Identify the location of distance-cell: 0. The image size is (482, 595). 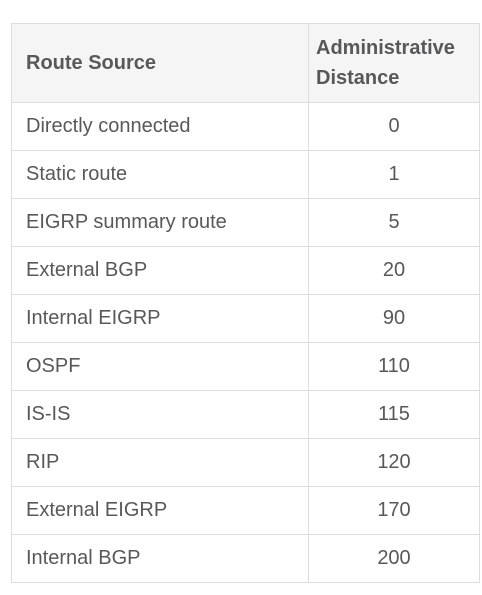
(394, 126).